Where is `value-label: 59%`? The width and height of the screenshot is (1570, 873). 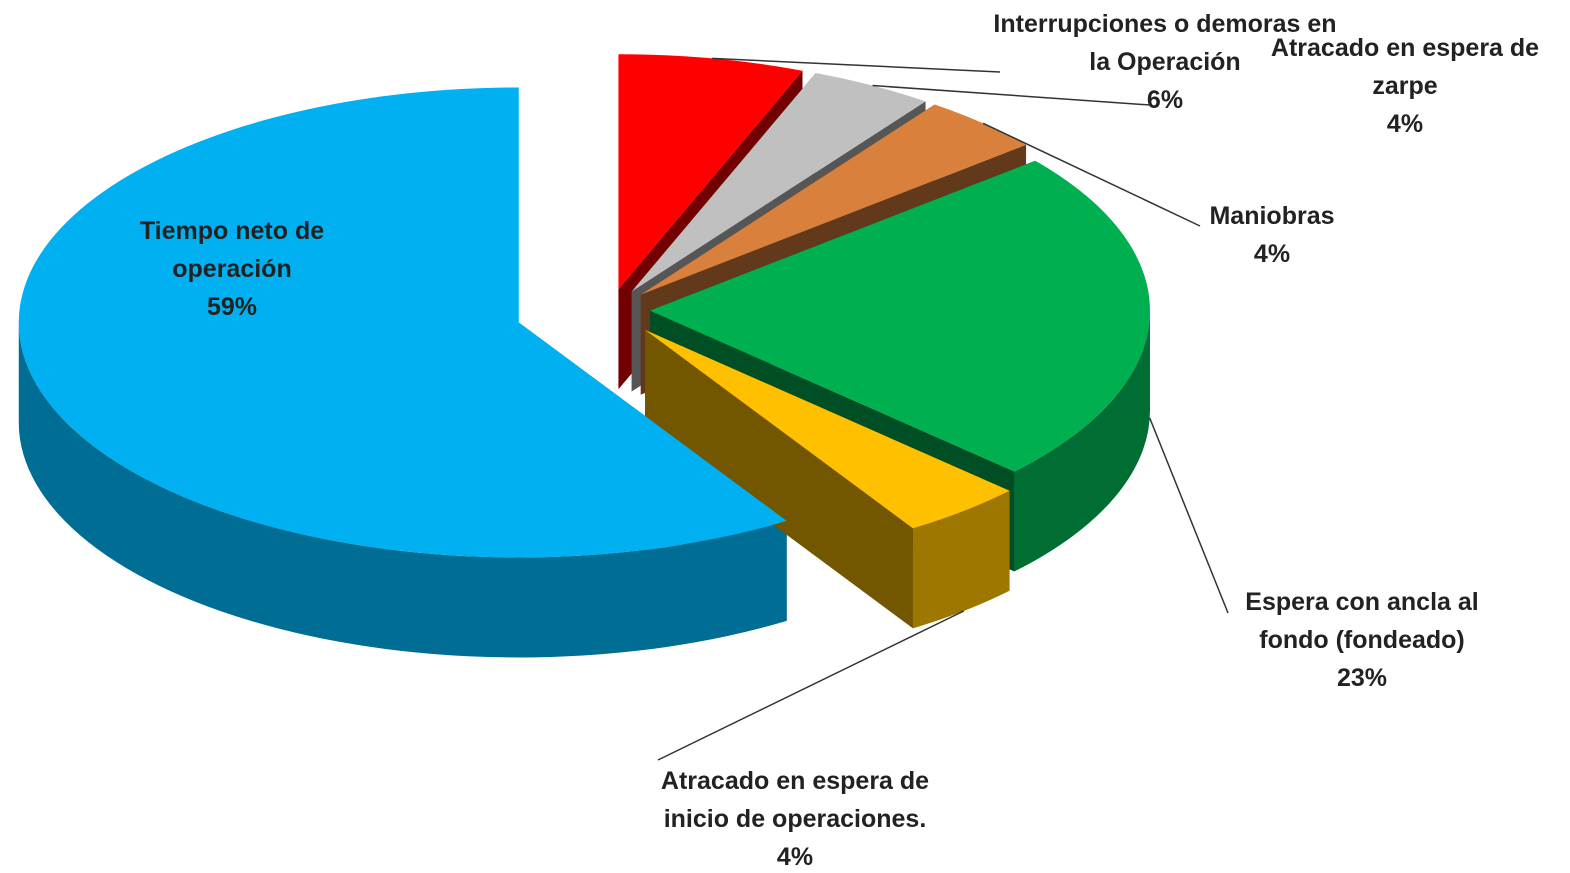
value-label: 59% is located at coordinates (232, 307).